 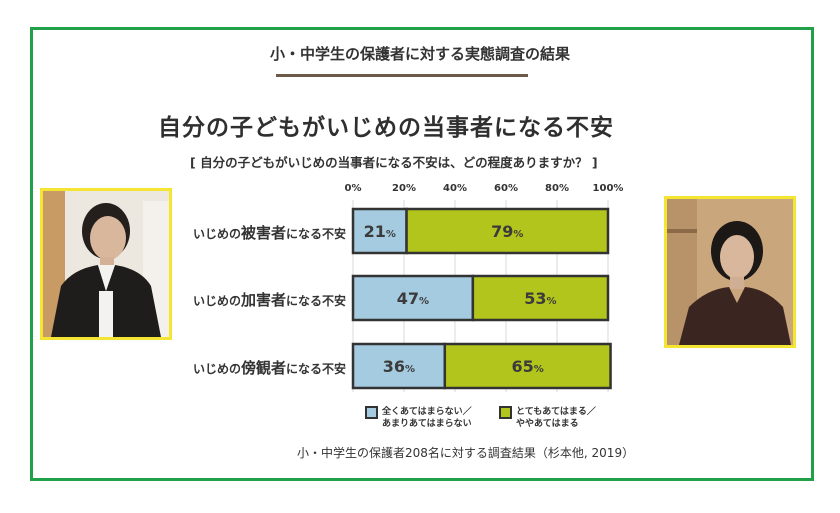 I want to click on x-tick-label: 60%, so click(x=506, y=188).